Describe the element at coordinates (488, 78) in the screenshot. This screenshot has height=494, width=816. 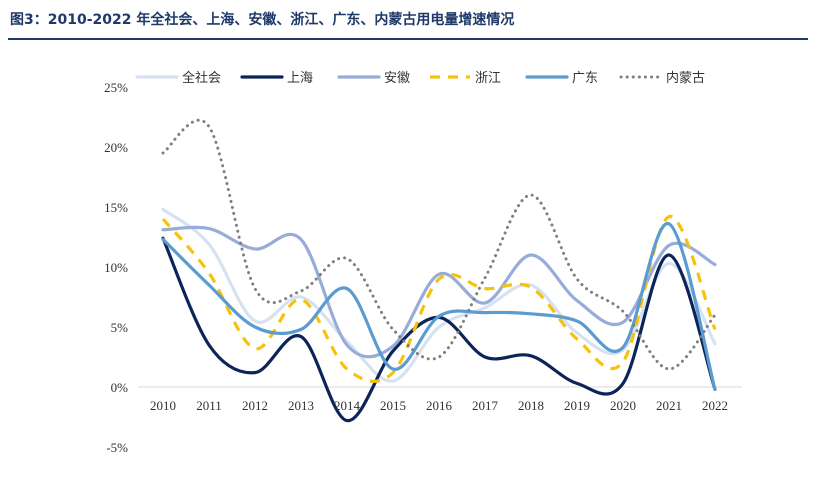
I see `legend-label-4: 浙江` at that location.